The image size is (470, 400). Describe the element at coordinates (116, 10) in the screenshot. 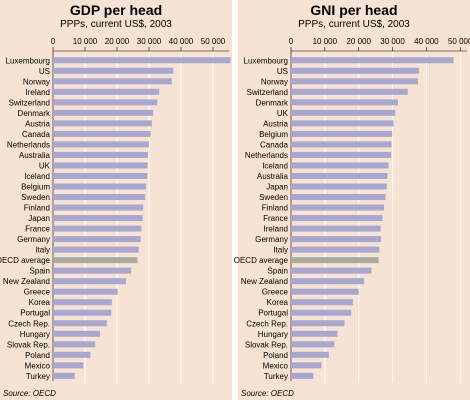

I see `gdp-chart-title: GDP per head` at that location.